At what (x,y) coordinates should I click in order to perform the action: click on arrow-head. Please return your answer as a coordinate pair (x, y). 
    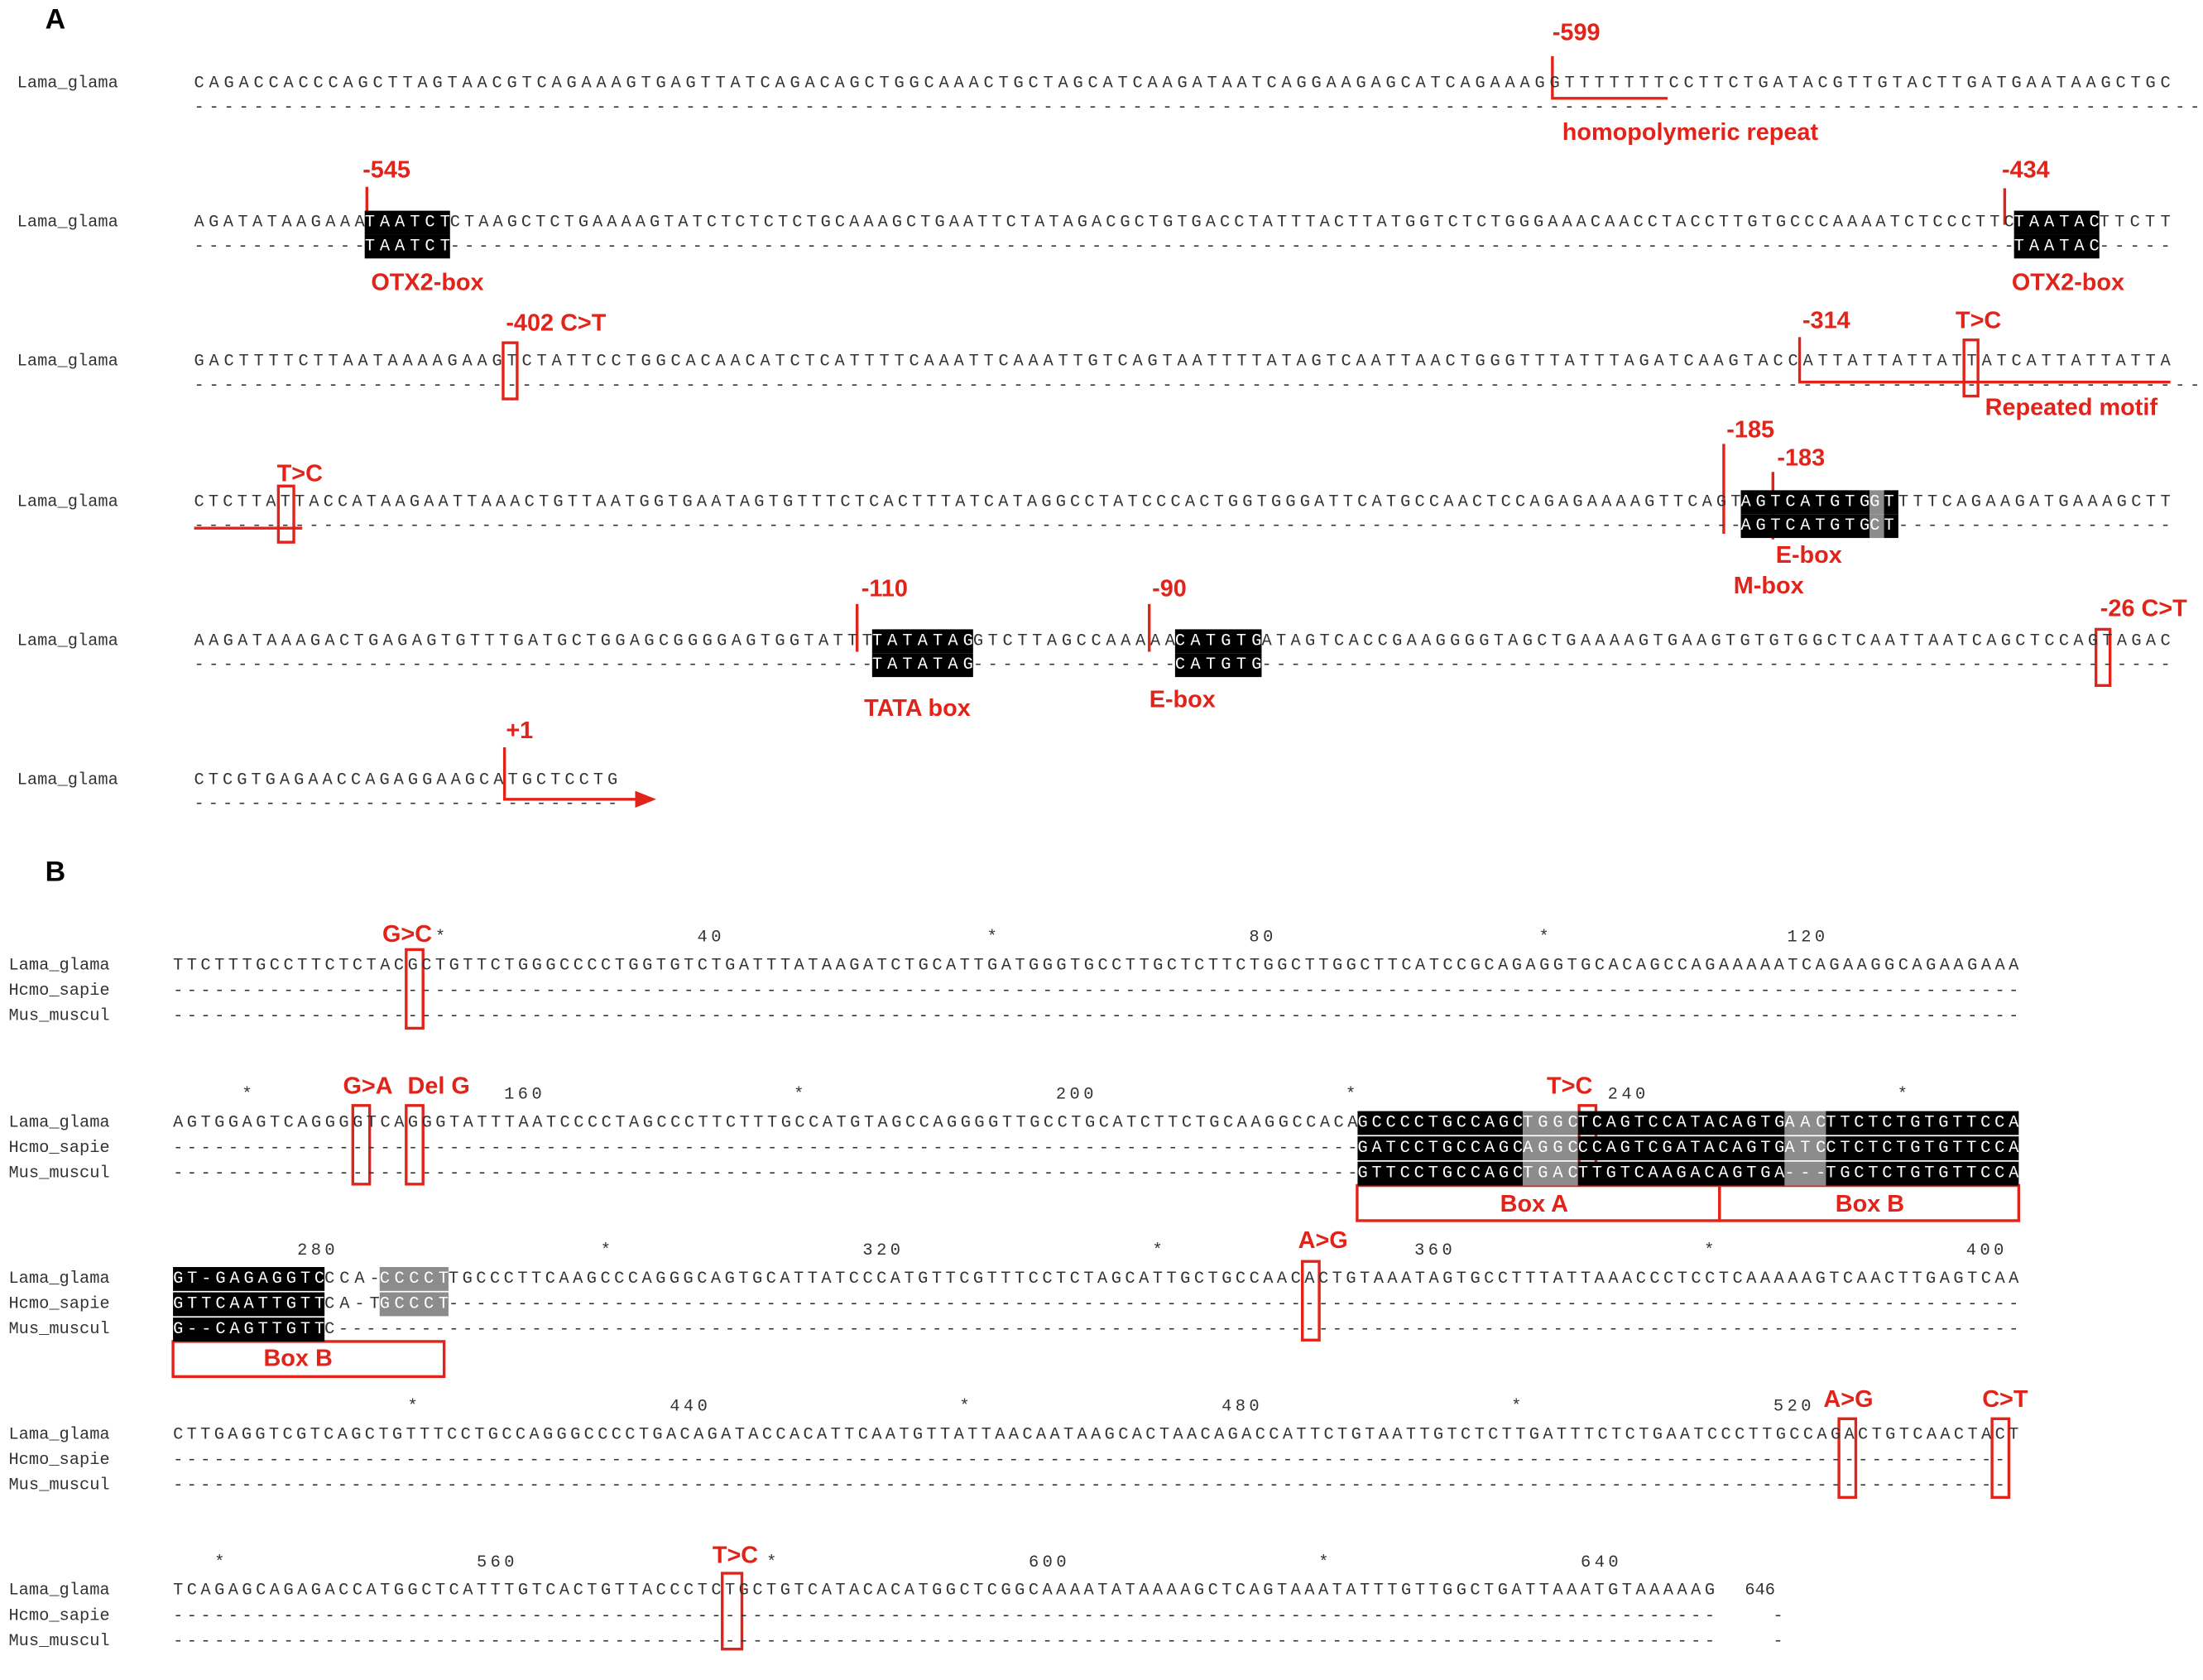
    Looking at the image, I should click on (646, 799).